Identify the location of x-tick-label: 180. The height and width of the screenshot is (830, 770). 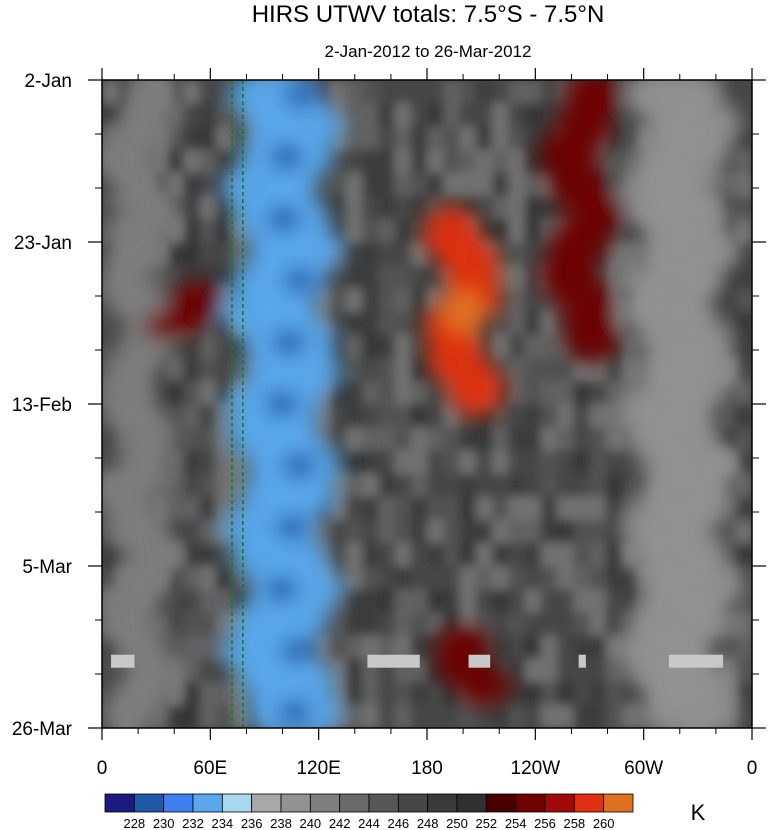
(427, 768).